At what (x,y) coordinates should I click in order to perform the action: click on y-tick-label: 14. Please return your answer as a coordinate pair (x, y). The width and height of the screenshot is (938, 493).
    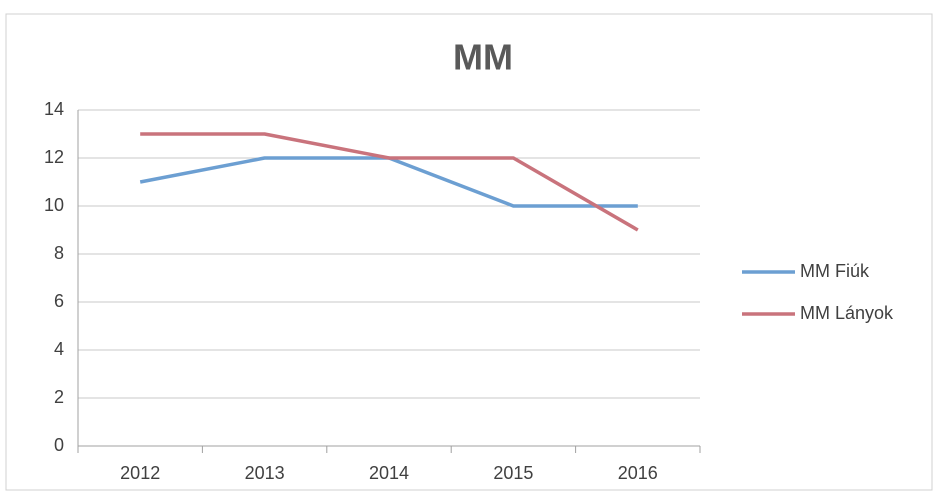
    Looking at the image, I should click on (54, 109).